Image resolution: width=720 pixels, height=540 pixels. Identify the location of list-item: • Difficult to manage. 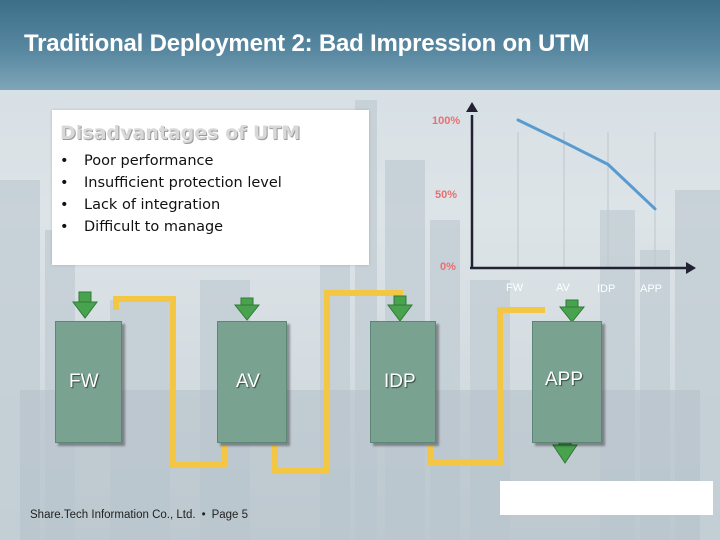
(171, 227).